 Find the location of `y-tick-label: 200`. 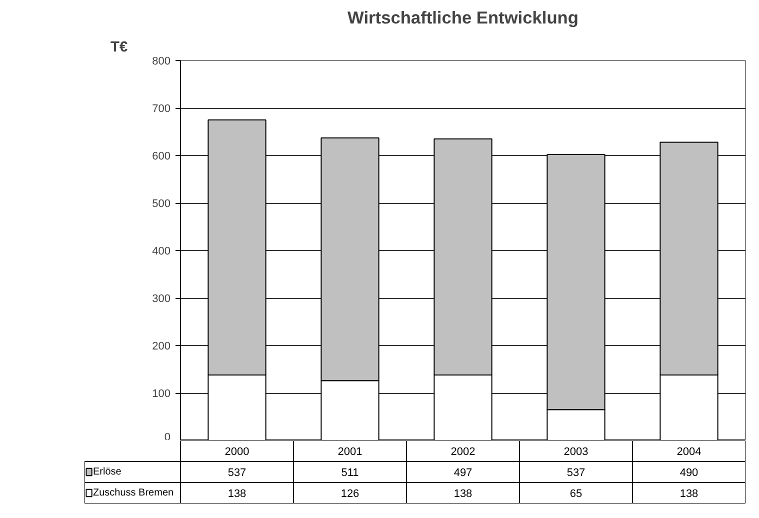

y-tick-label: 200 is located at coordinates (161, 346).